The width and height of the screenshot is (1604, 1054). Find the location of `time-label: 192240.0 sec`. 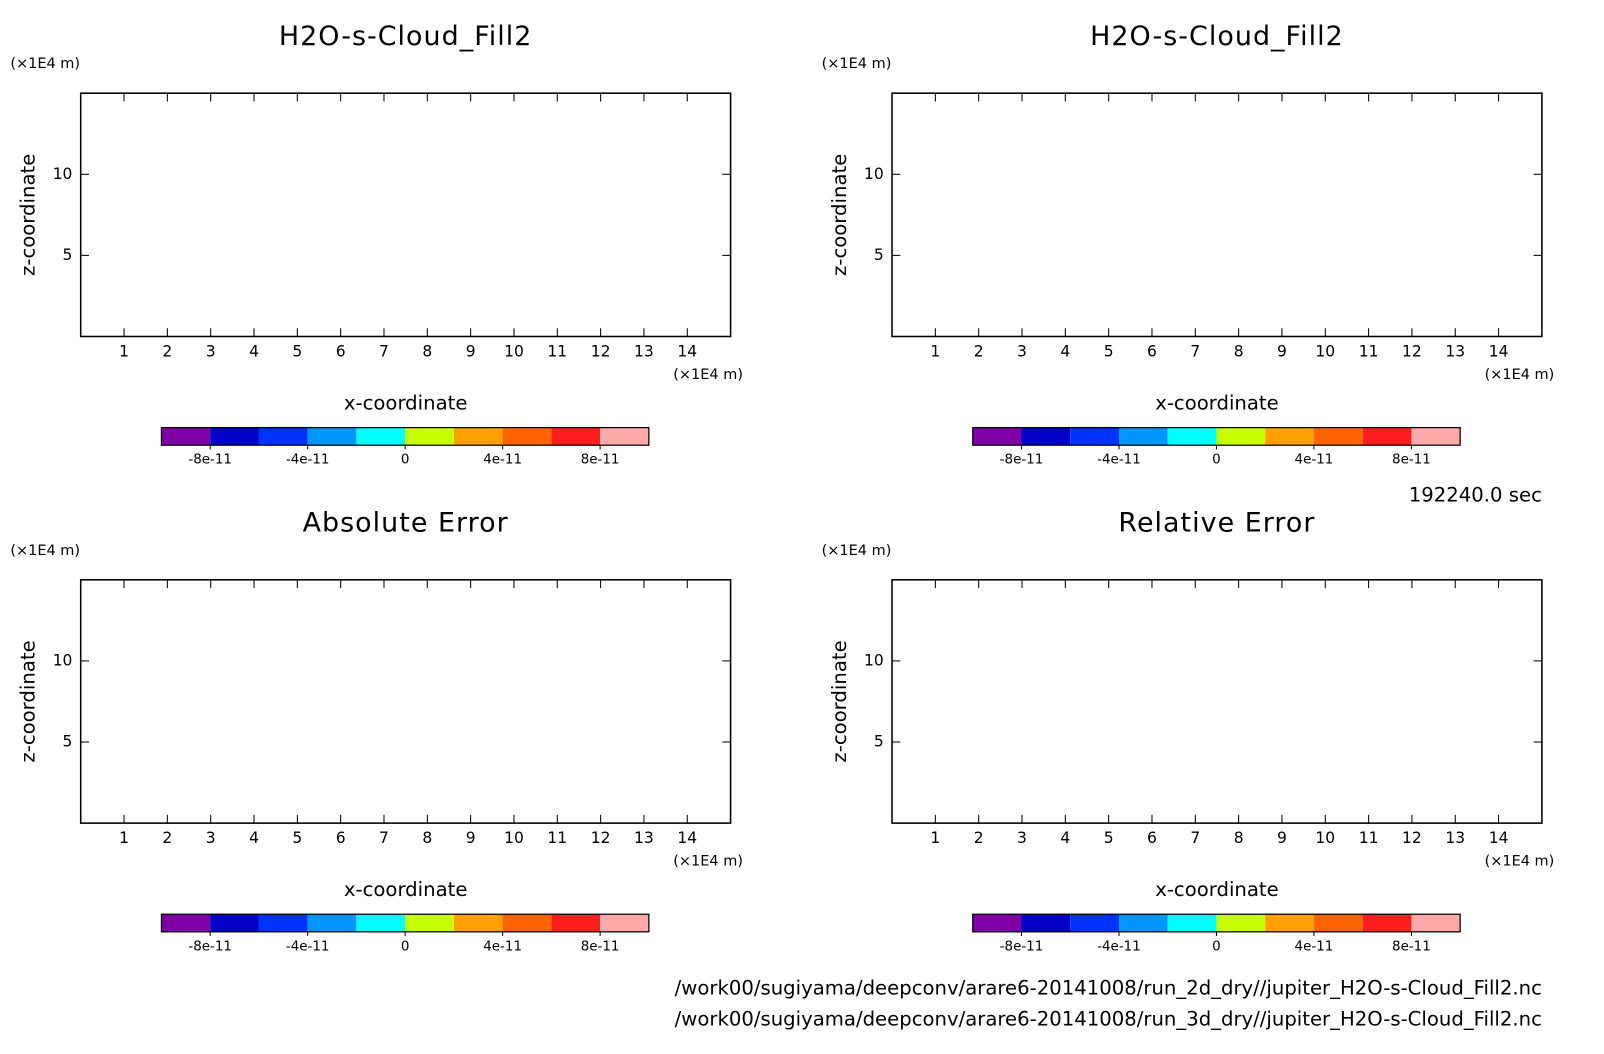

time-label: 192240.0 sec is located at coordinates (1475, 494).